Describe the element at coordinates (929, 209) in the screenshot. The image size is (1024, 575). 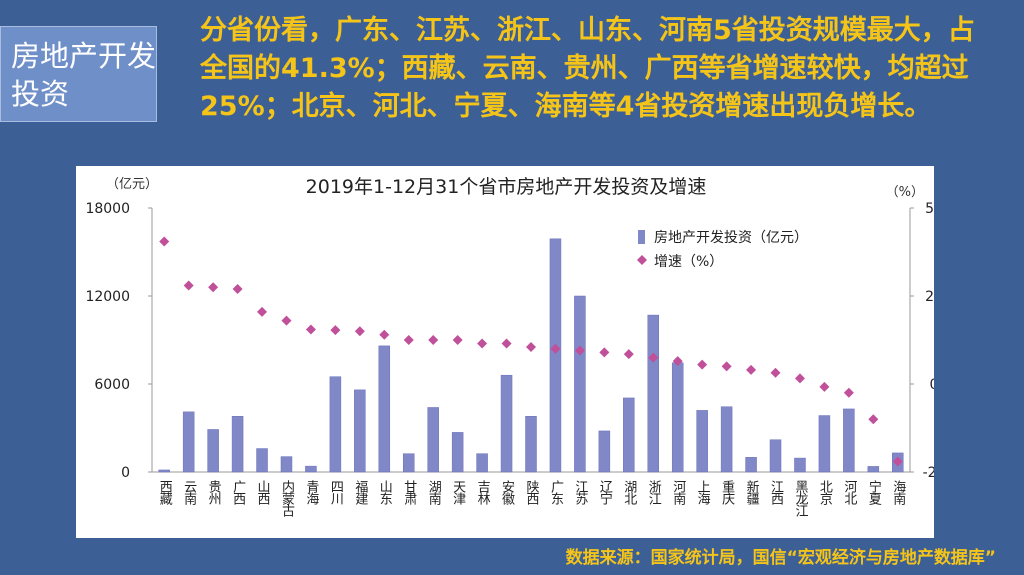
I see `right-tick-label: 50` at that location.